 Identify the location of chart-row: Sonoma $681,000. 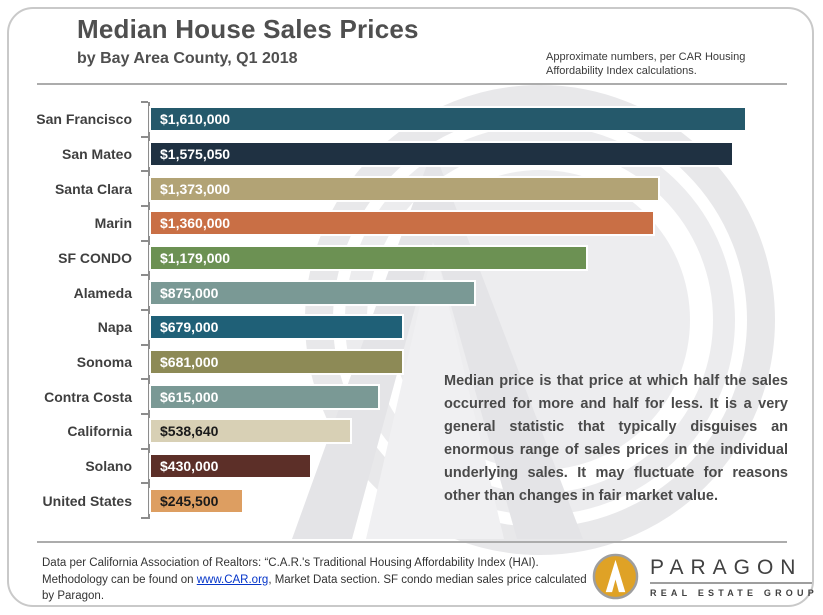
(395, 362).